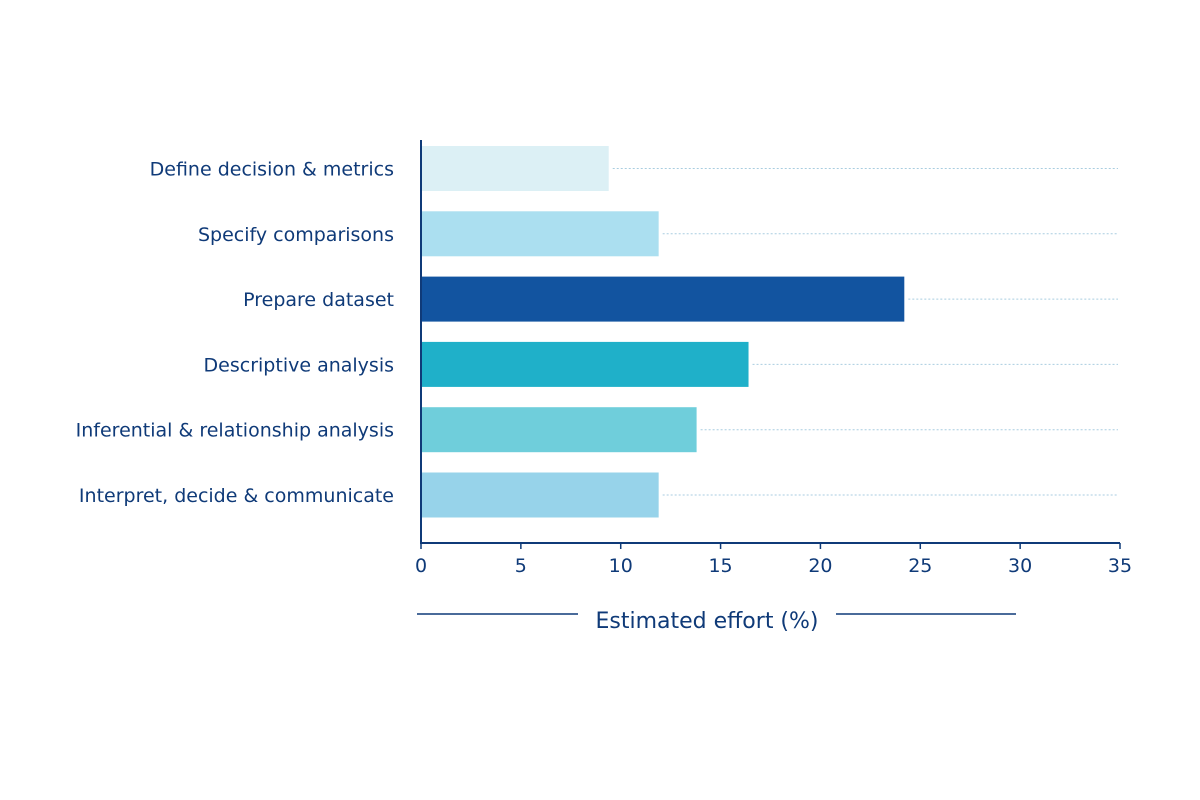 Image resolution: width=1200 pixels, height=800 pixels. I want to click on x-axis-label: Estimated effort (%), so click(706, 621).